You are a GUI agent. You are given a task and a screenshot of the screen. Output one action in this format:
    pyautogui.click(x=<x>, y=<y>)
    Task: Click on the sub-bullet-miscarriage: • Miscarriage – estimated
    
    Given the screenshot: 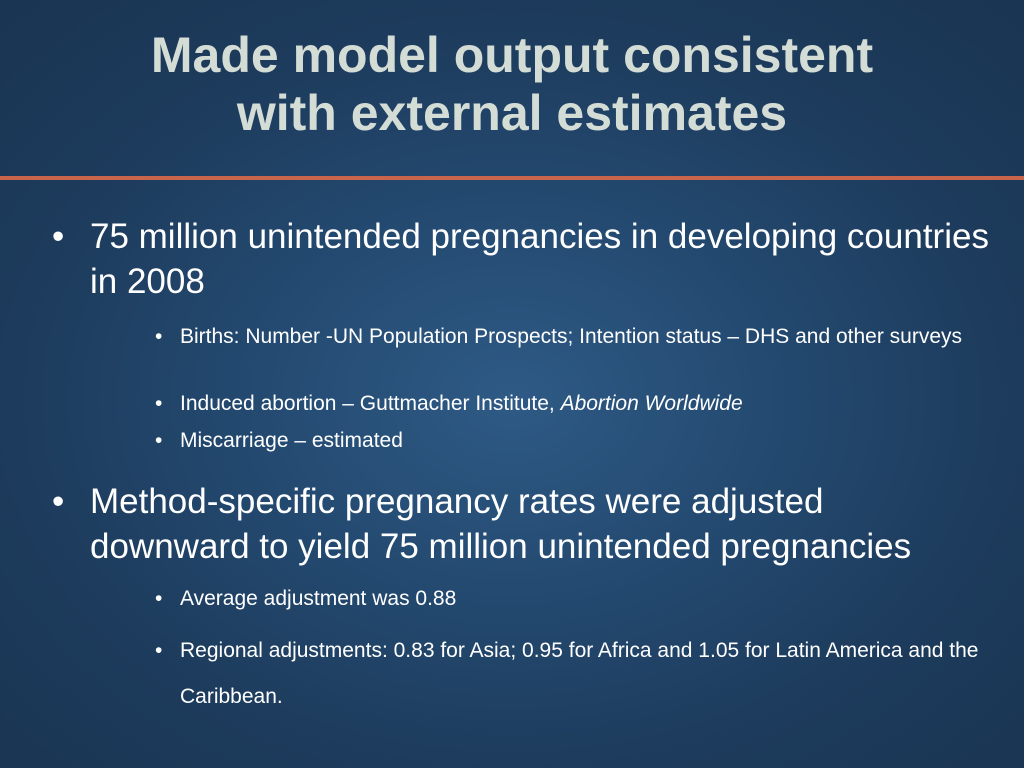 What is the action you would take?
    pyautogui.click(x=570, y=441)
    